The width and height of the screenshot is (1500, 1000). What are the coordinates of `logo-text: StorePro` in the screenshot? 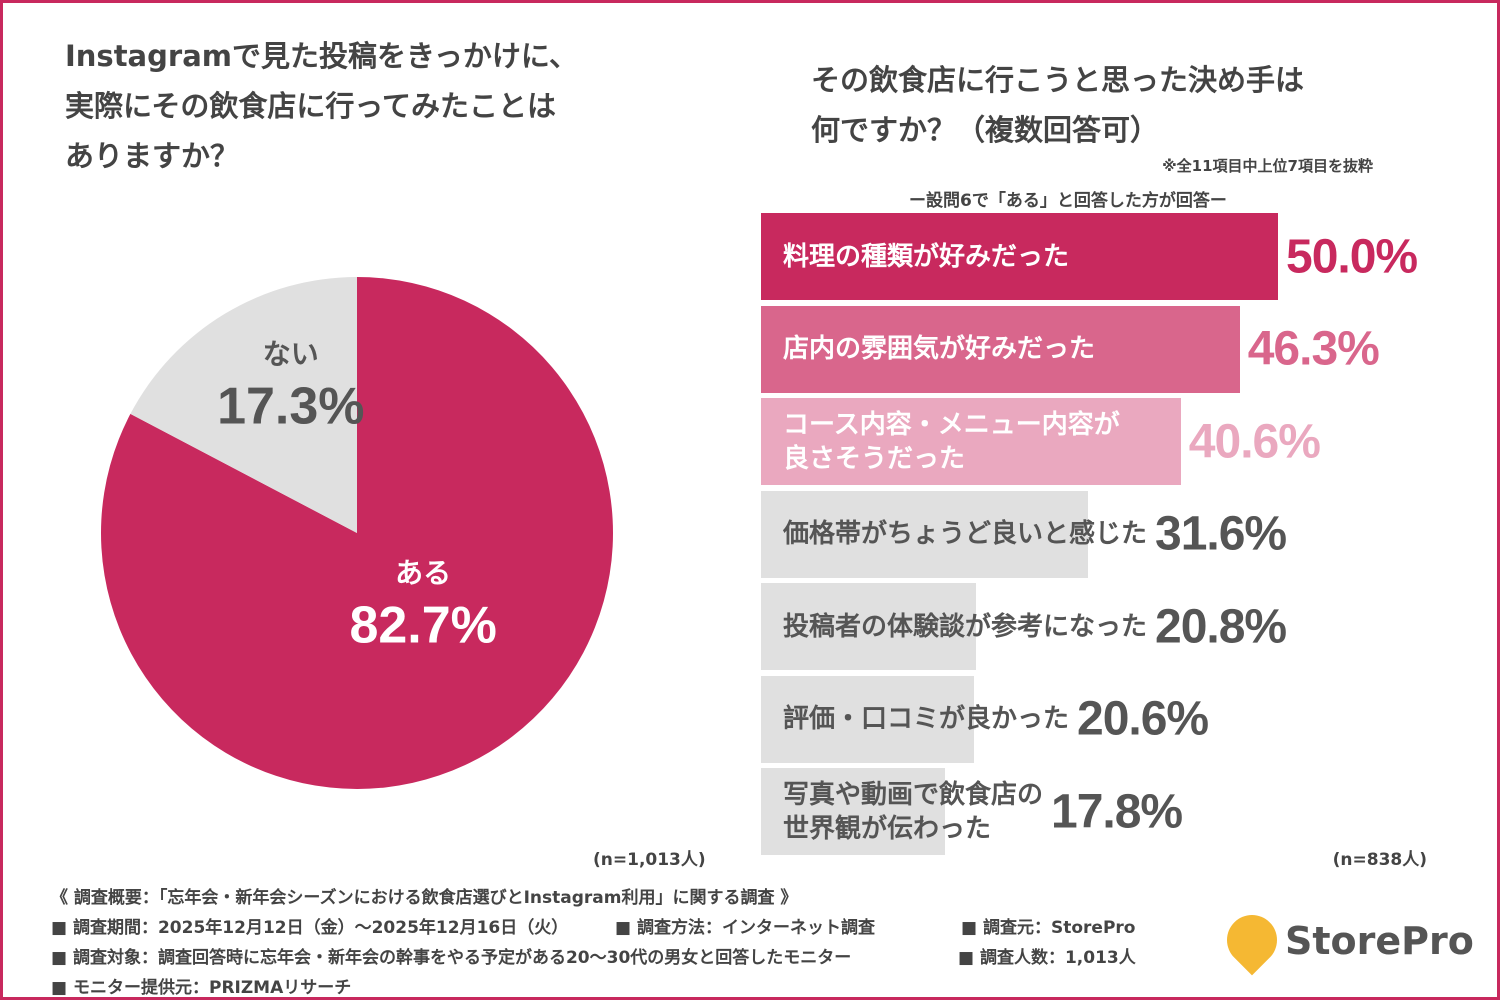 It's located at (1379, 941).